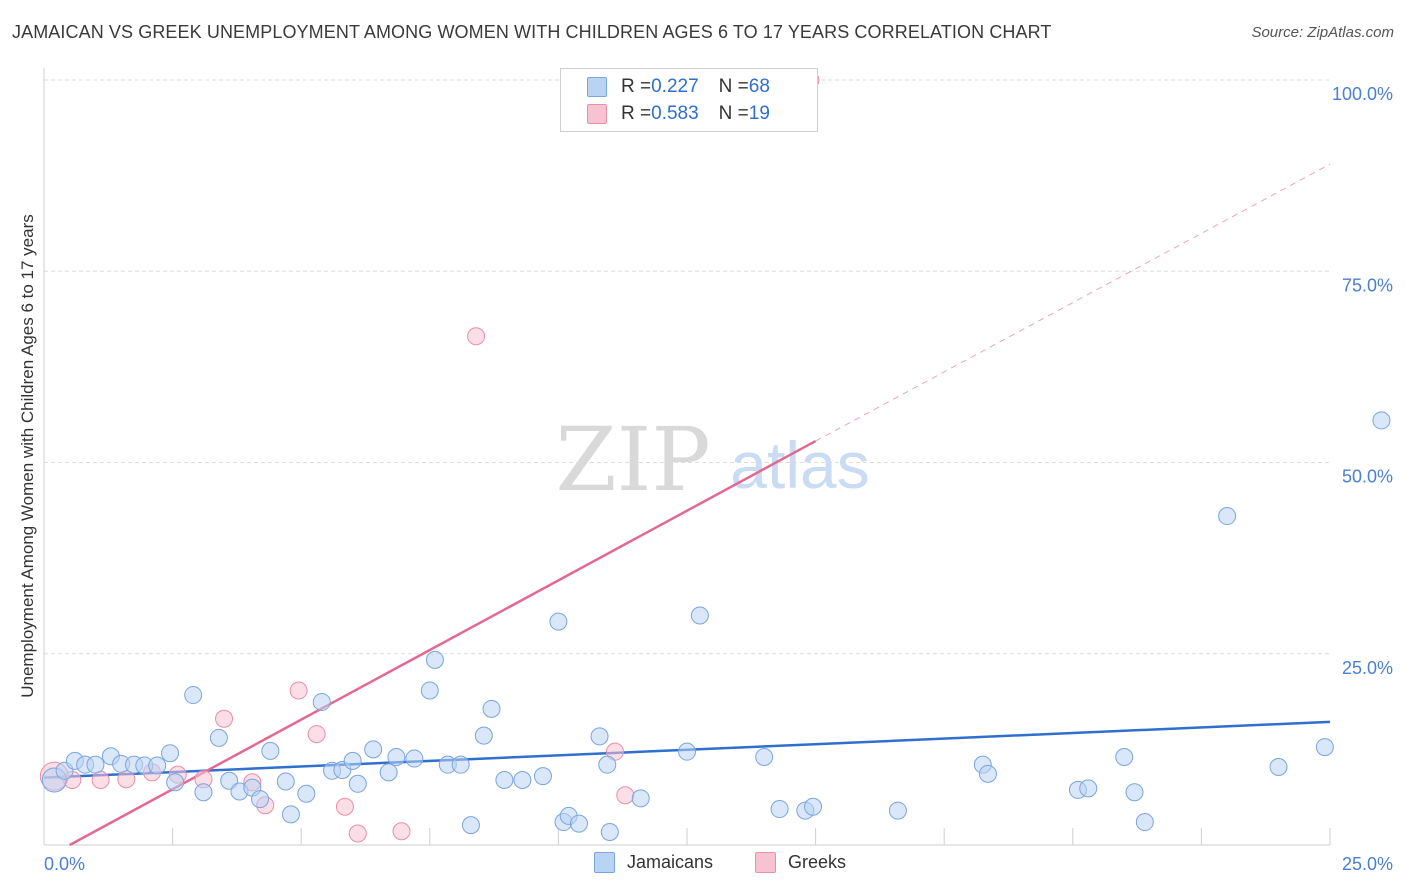 The width and height of the screenshot is (1406, 892). I want to click on legend-swatch-jamaicans, so click(597, 87).